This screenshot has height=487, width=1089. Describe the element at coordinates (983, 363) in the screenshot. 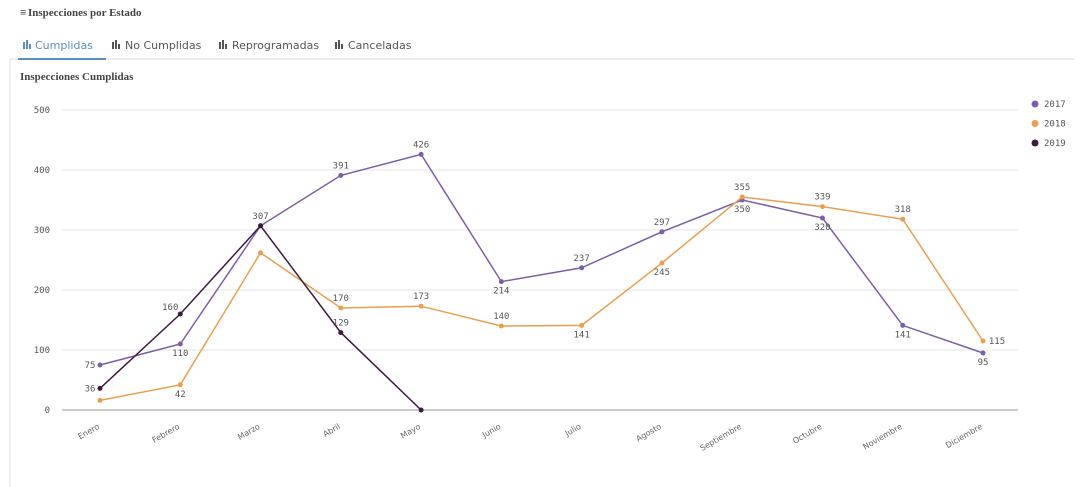

I see `data-label: 95` at that location.